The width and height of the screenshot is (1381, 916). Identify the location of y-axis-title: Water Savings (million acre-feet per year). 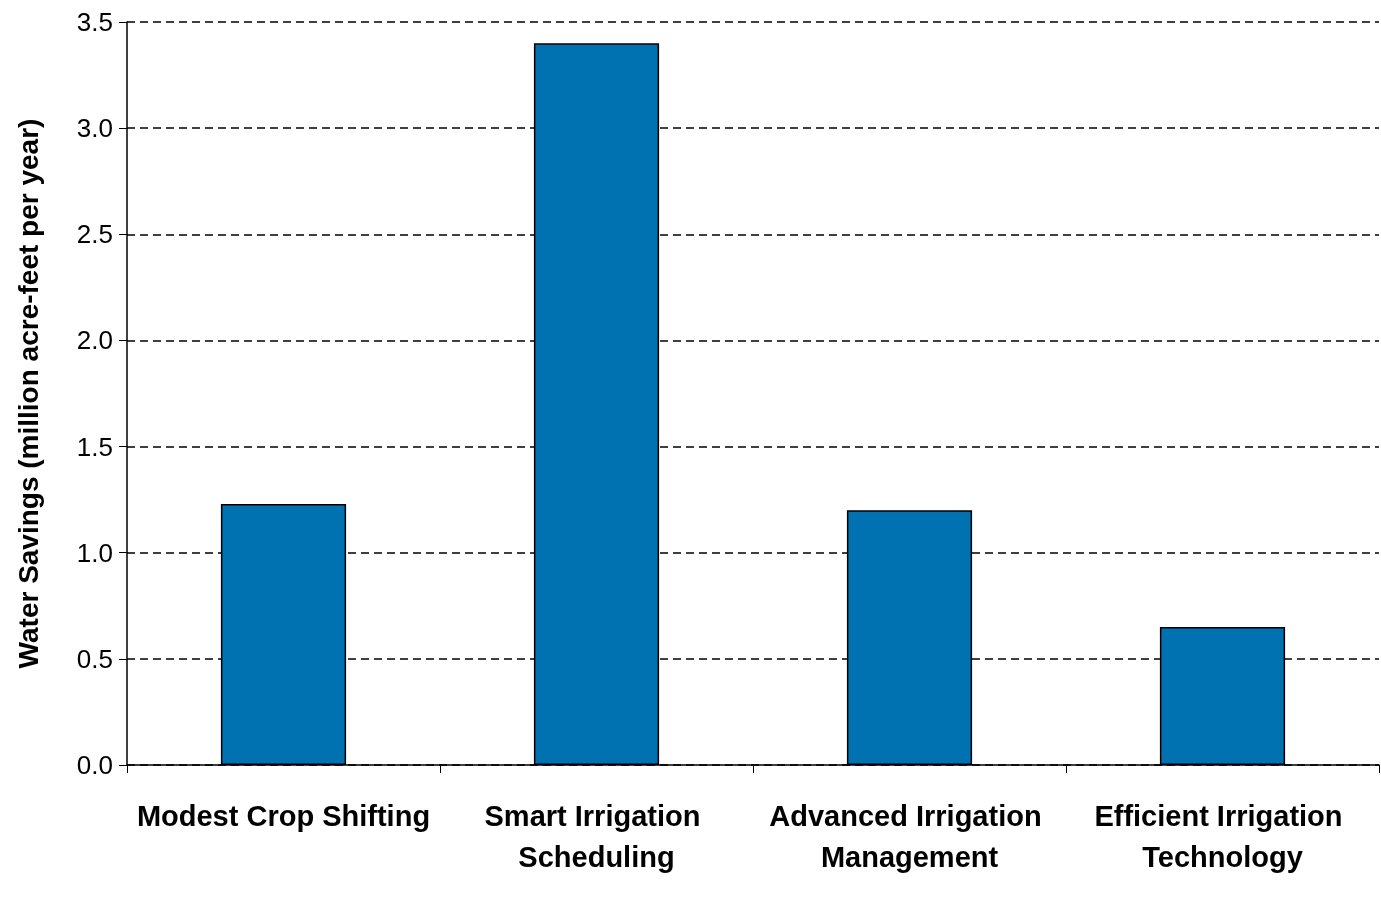
(28, 393).